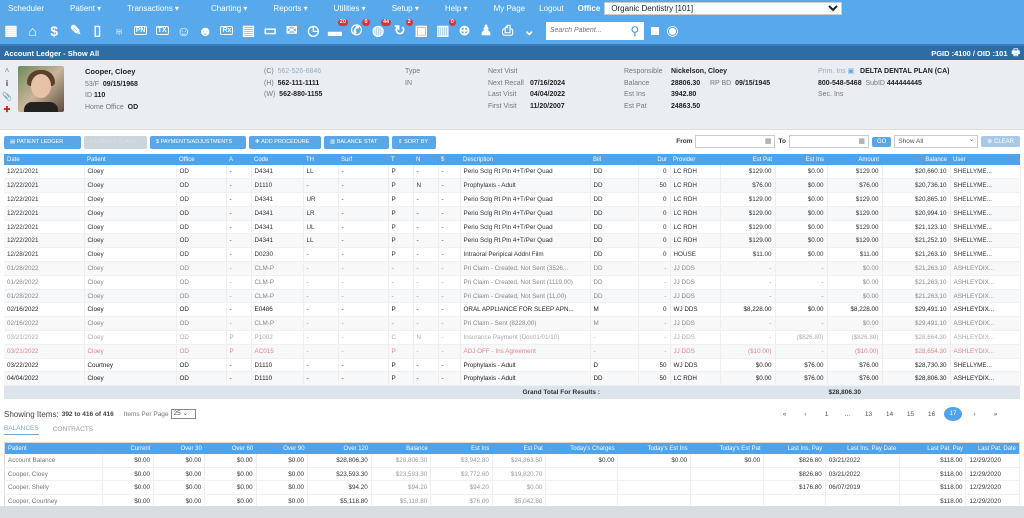  What do you see at coordinates (828, 141) in the screenshot?
I see `to-date-input` at bounding box center [828, 141].